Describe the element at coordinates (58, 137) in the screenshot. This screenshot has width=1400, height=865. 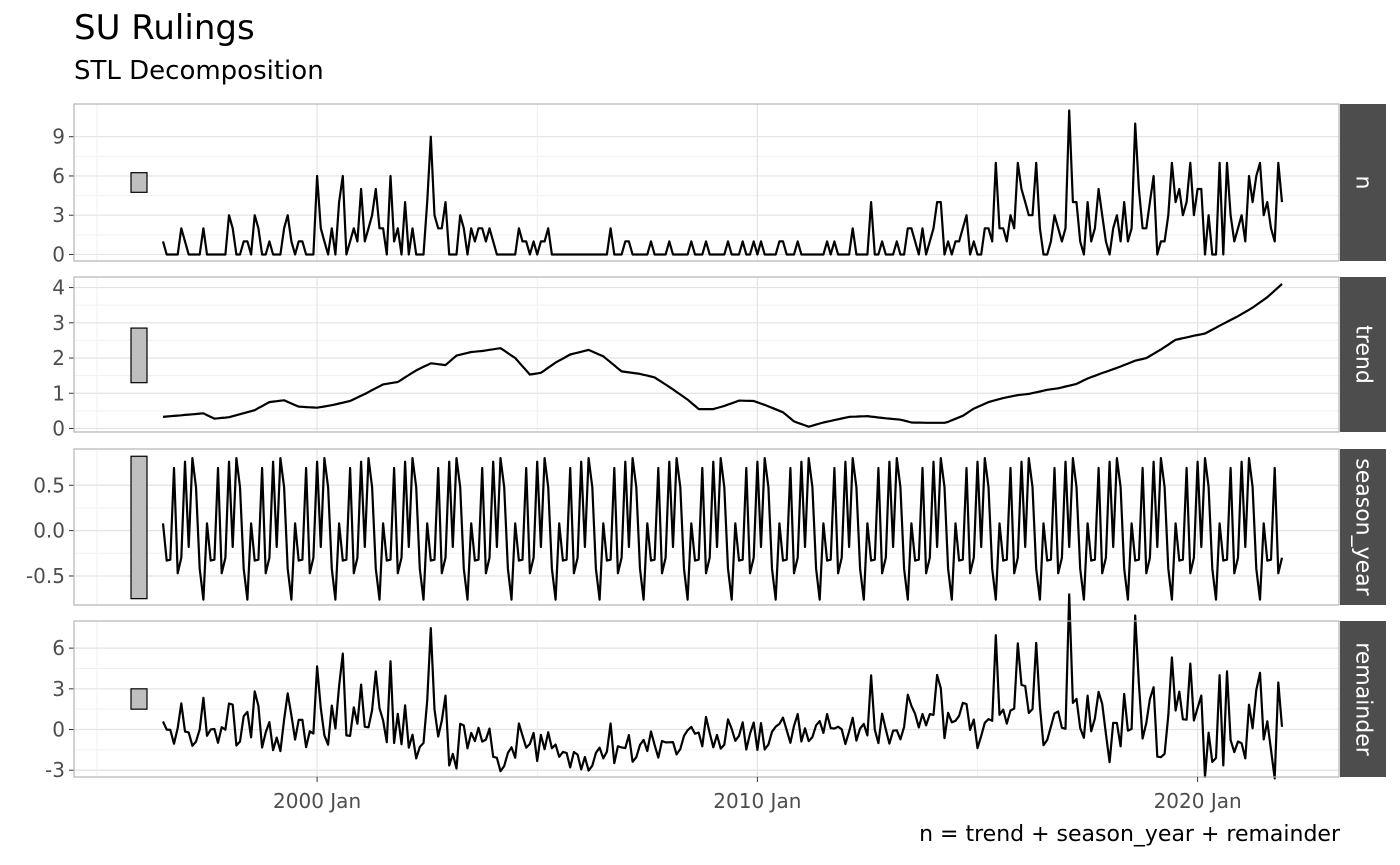
I see `y-tick-label: 9` at that location.